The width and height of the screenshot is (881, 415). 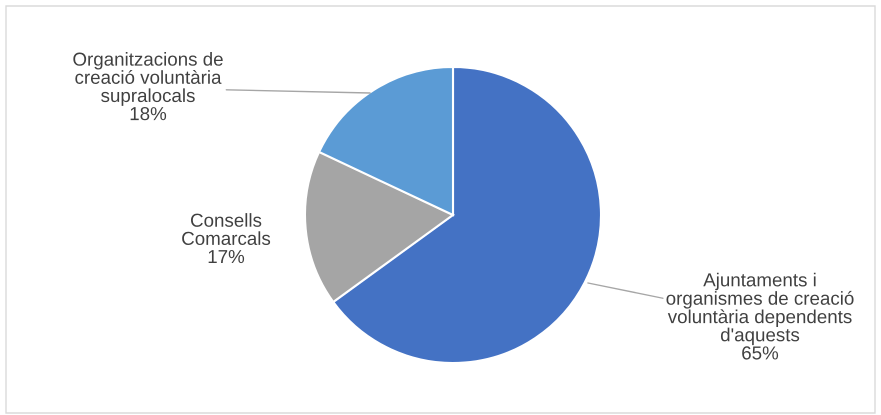 What do you see at coordinates (760, 353) in the screenshot?
I see `data-label: 65%` at bounding box center [760, 353].